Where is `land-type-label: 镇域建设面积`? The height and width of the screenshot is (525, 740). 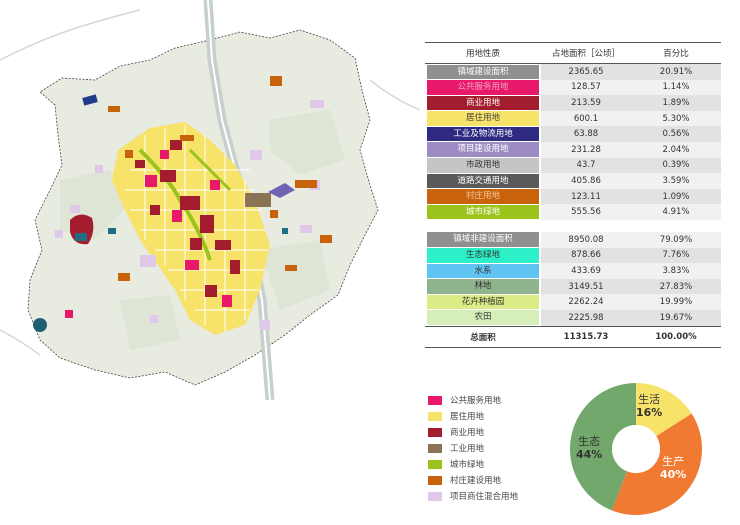
land-type-label: 镇域建设面积 is located at coordinates (483, 72).